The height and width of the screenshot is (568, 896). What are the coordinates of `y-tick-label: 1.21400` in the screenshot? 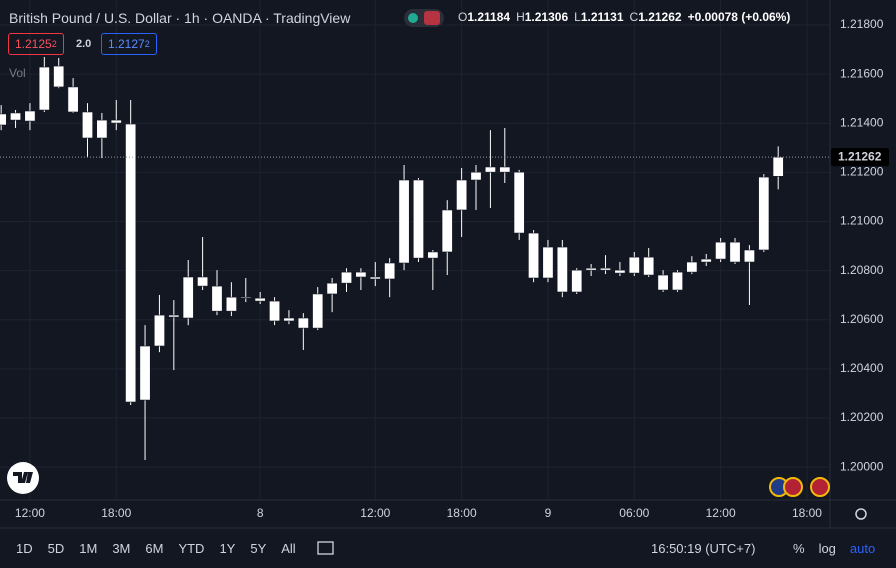 It's located at (862, 122).